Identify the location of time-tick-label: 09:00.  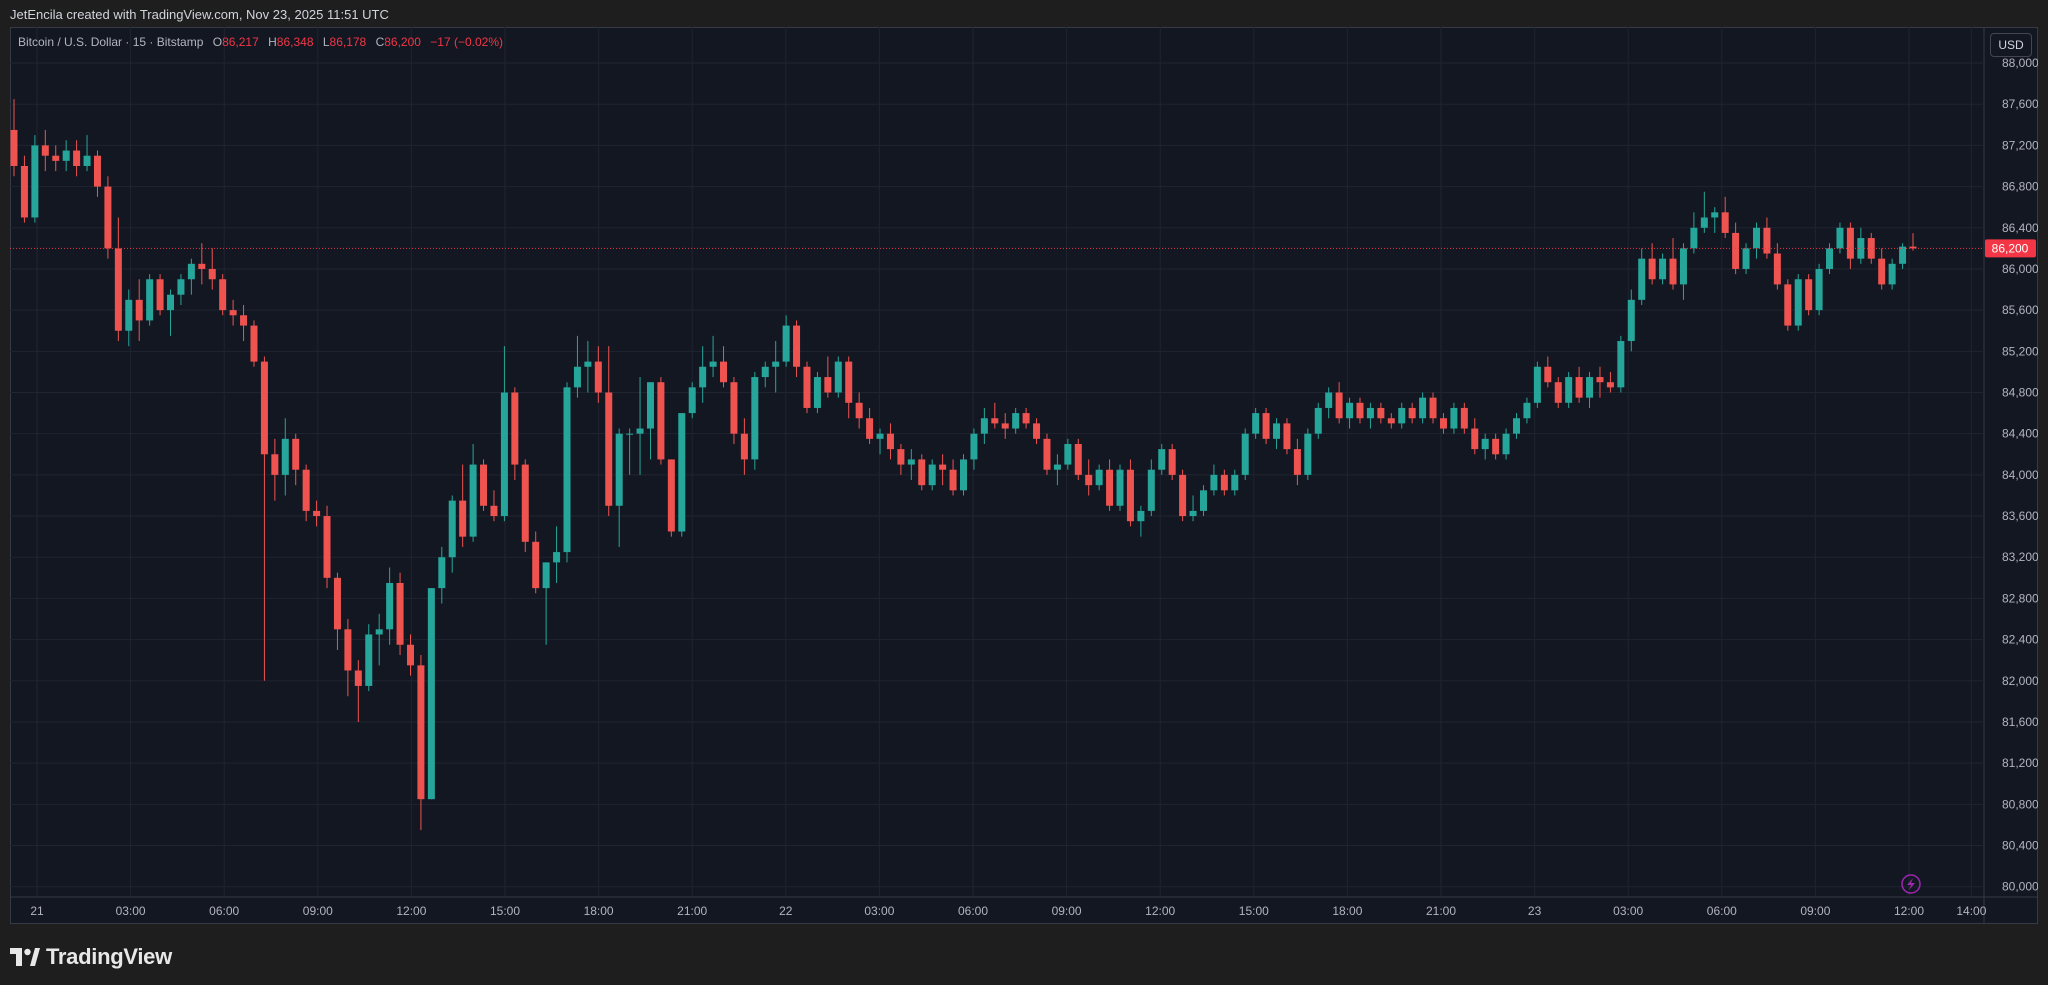
(1067, 911).